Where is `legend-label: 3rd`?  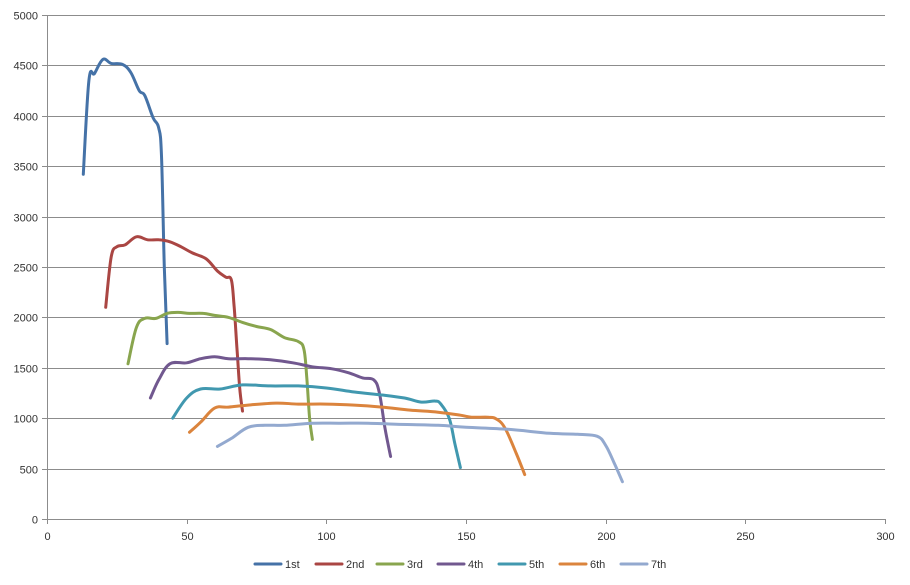 legend-label: 3rd is located at coordinates (415, 565).